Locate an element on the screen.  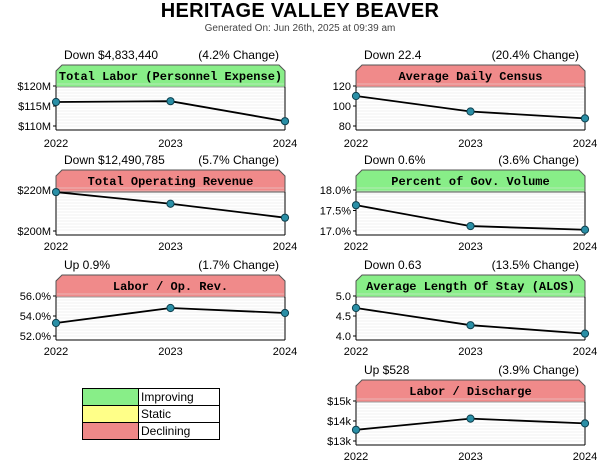
page-title: HERITAGE VALLEY BEAVER is located at coordinates (300, 11).